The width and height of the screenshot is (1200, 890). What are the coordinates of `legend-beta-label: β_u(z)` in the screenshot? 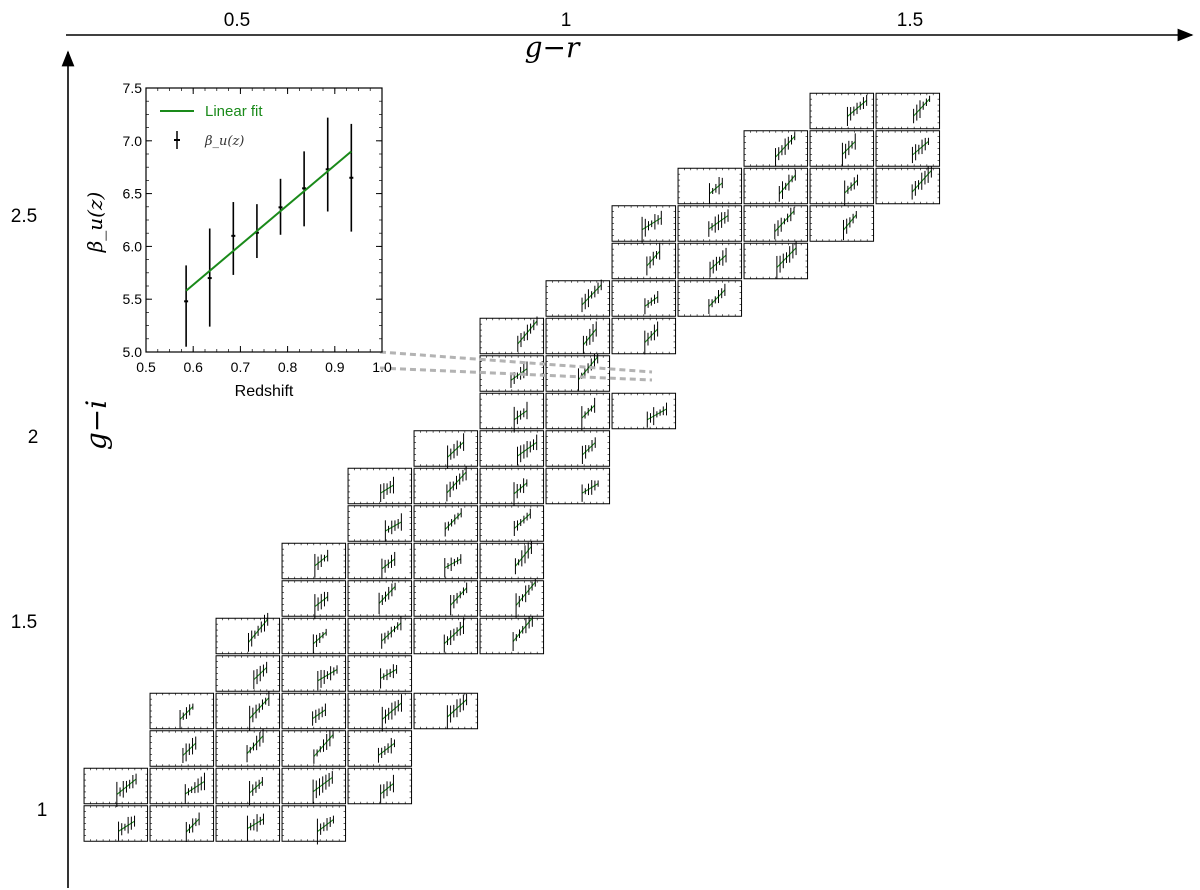 It's located at (224, 141).